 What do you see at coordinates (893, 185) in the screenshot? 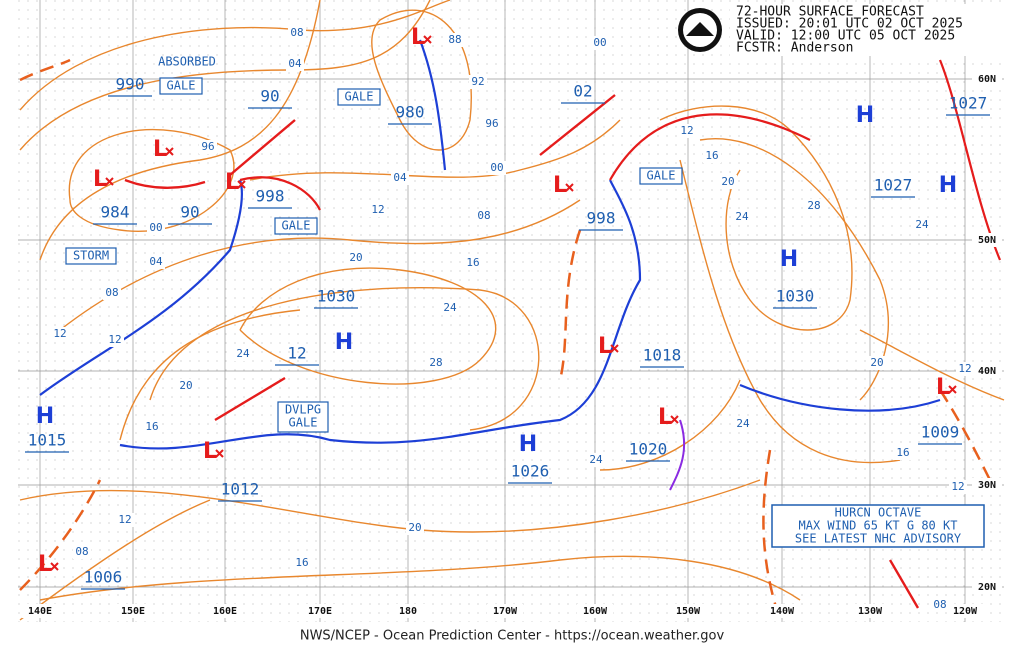
I see `pressure-value: 1027` at bounding box center [893, 185].